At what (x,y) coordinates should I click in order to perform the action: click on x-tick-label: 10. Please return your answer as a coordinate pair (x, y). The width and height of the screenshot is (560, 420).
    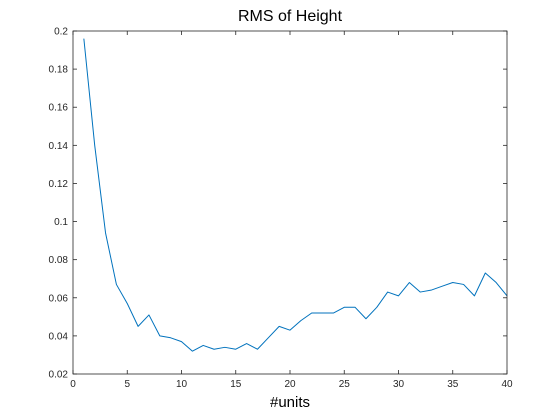
    Looking at the image, I should click on (182, 384).